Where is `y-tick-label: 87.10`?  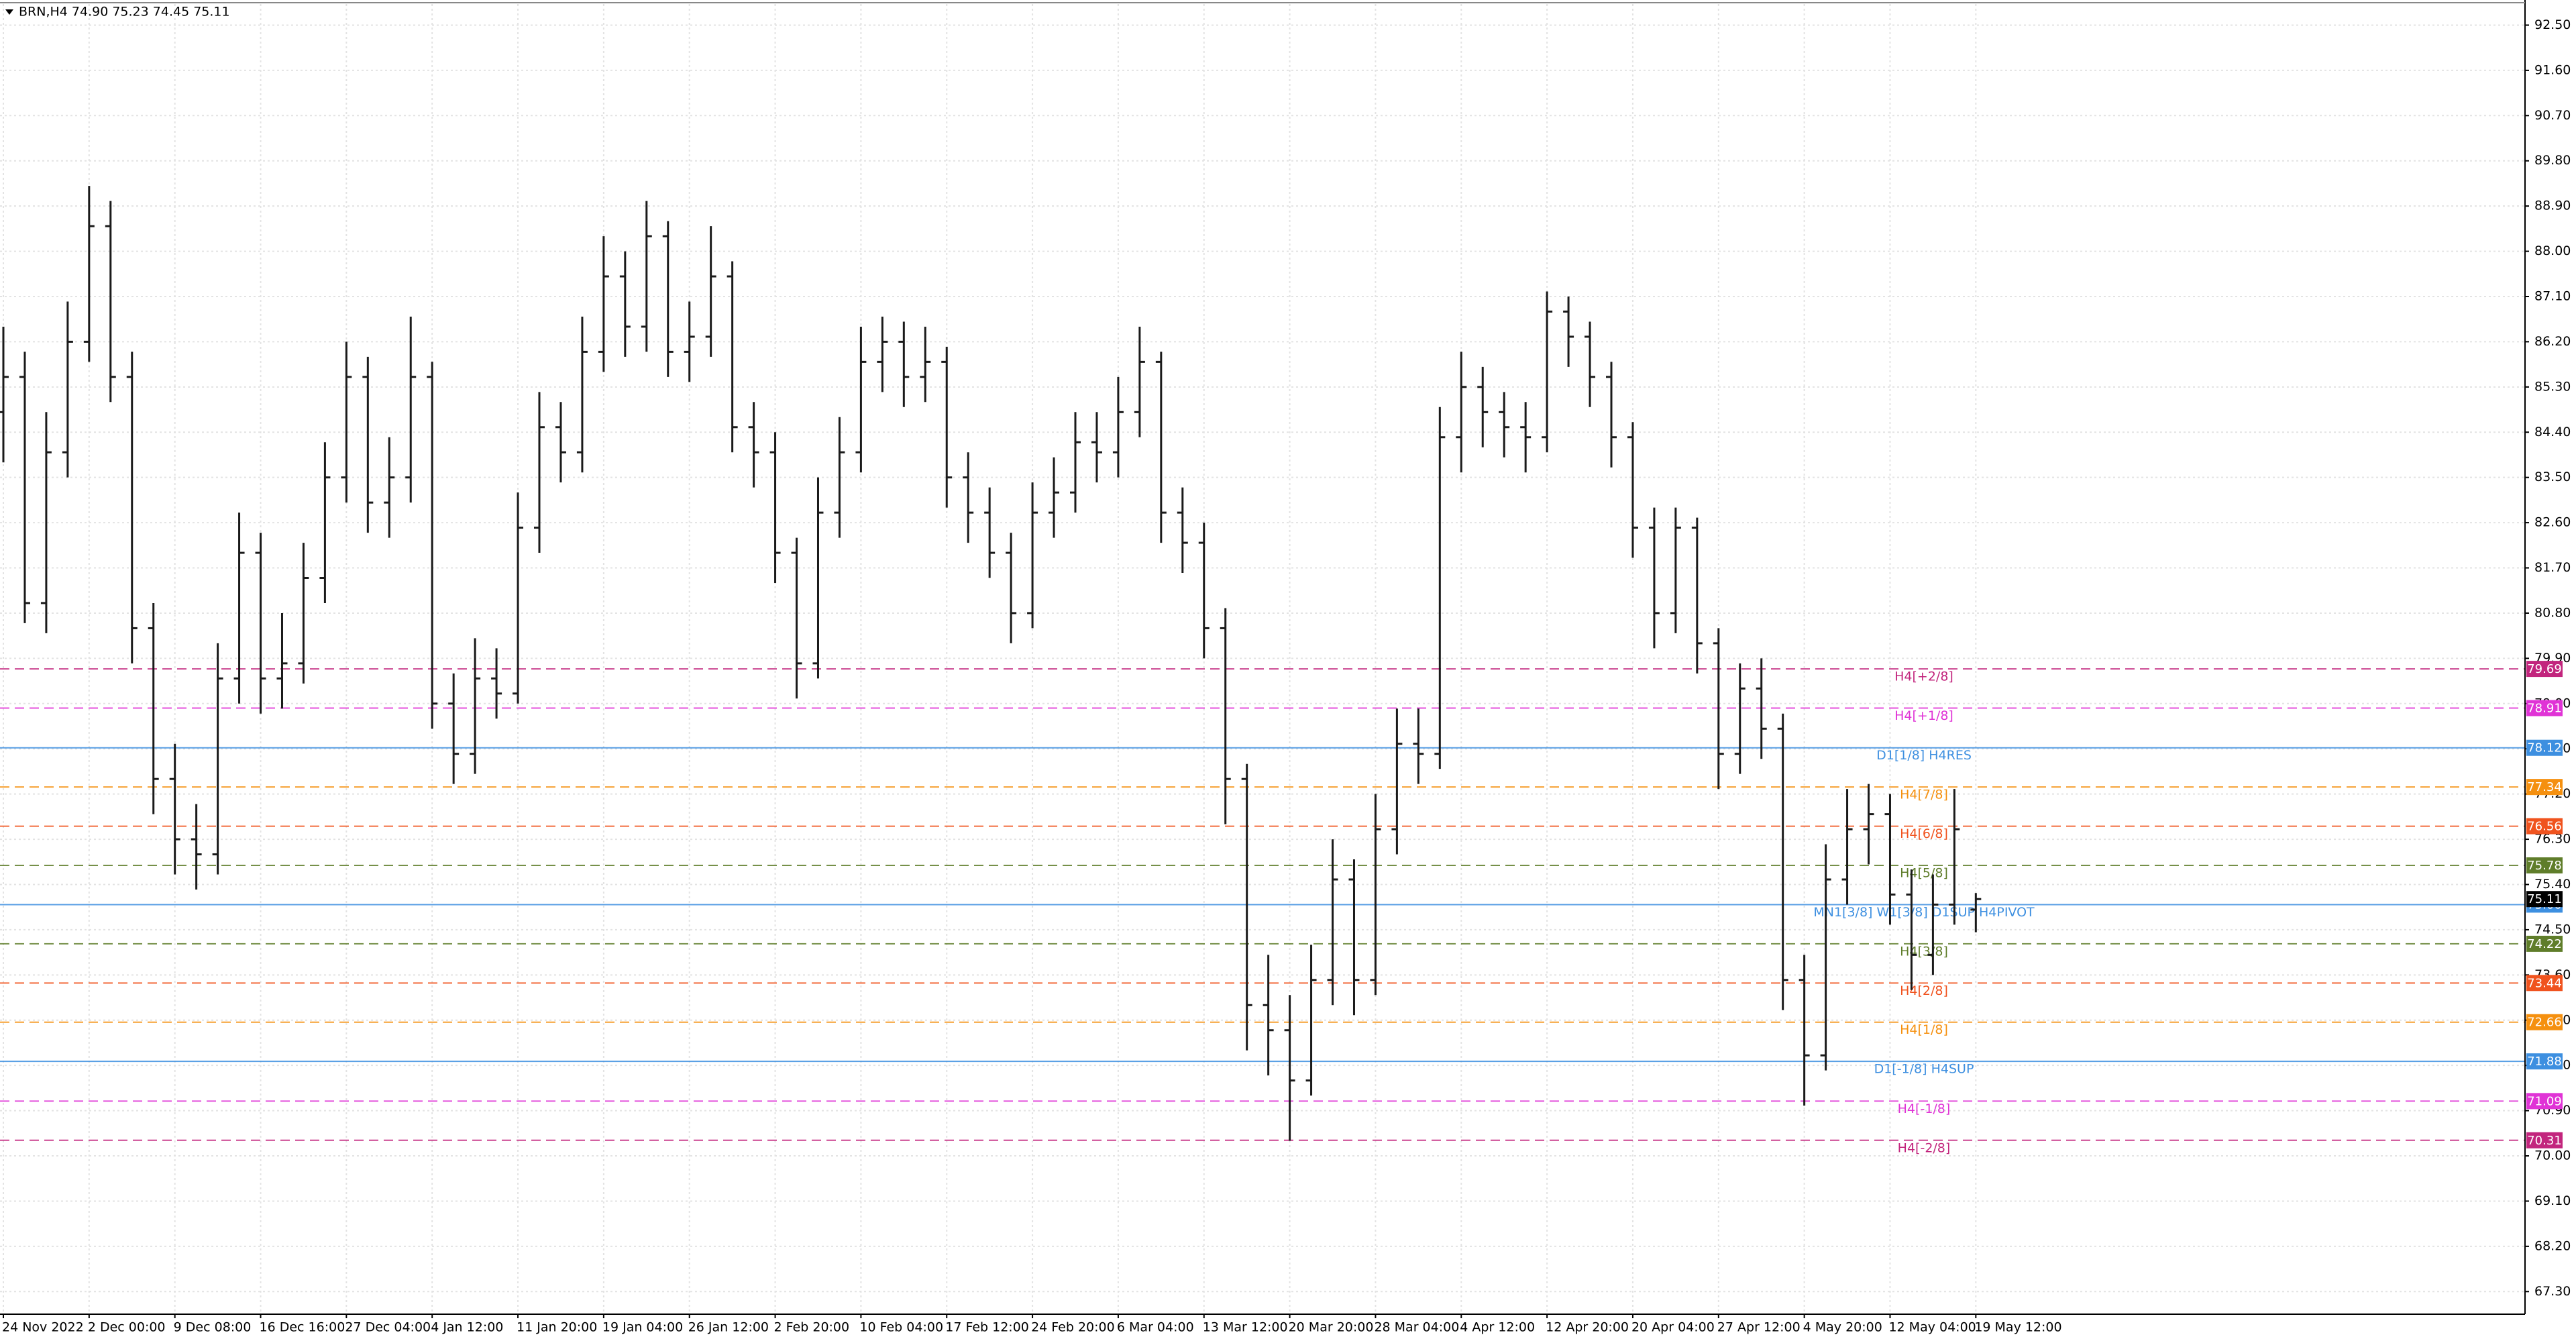
y-tick-label: 87.10 is located at coordinates (2552, 295).